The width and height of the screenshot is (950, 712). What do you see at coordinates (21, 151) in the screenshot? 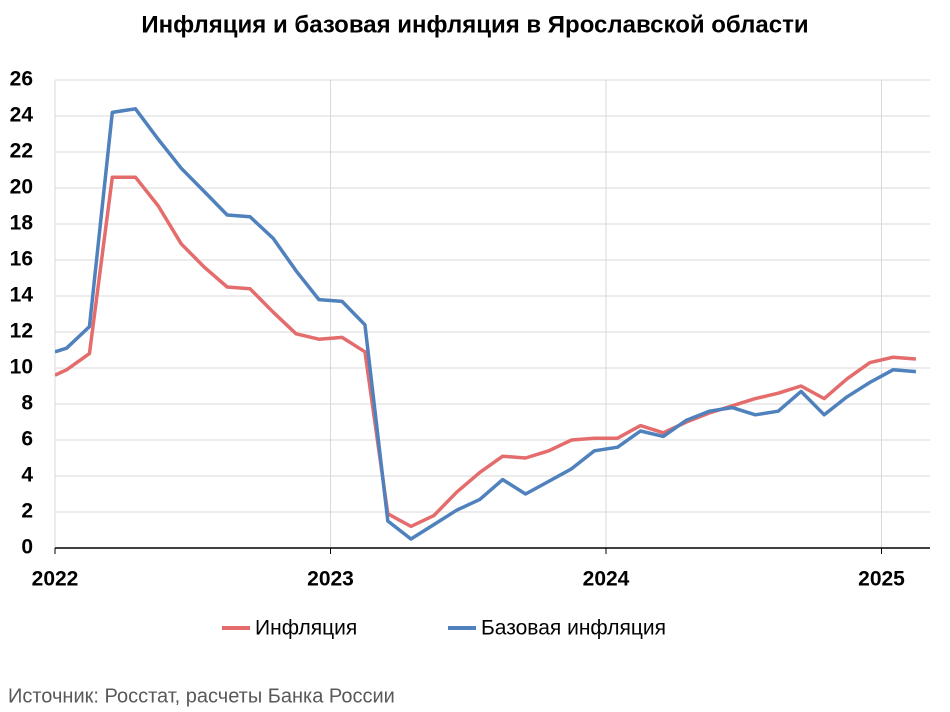
I see `y-tick-label: 22` at bounding box center [21, 151].